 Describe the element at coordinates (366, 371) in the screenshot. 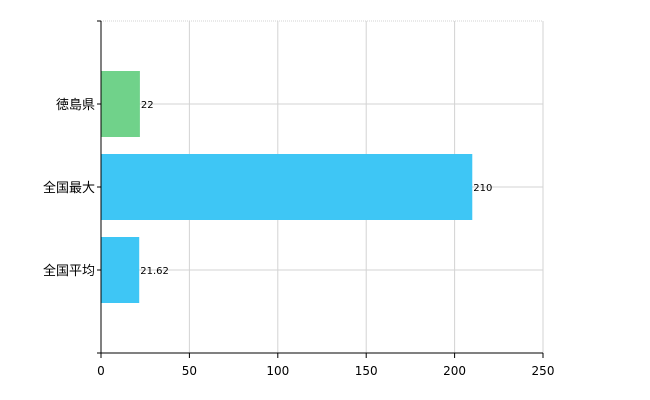

I see `x-tick-label: 150` at that location.